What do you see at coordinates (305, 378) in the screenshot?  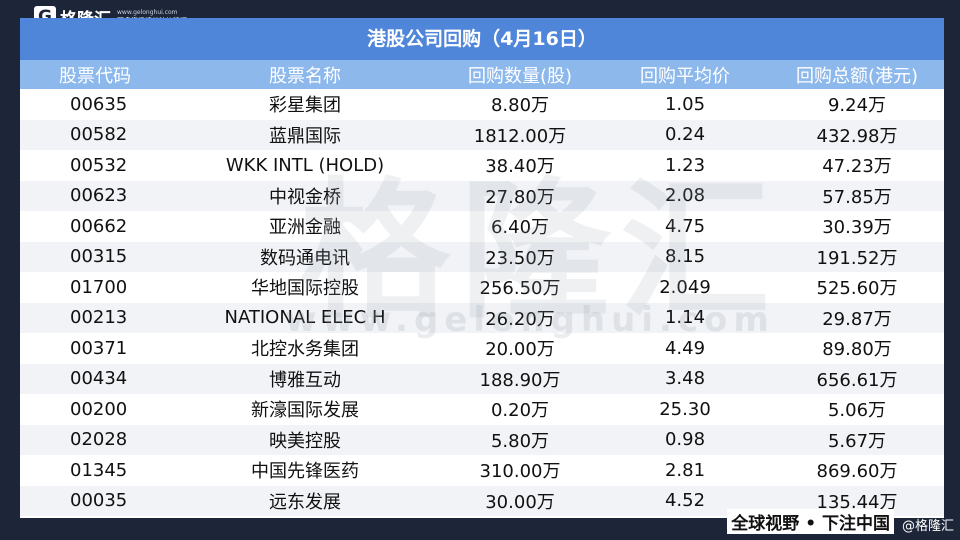 I see `table-cell: 博雅互动` at bounding box center [305, 378].